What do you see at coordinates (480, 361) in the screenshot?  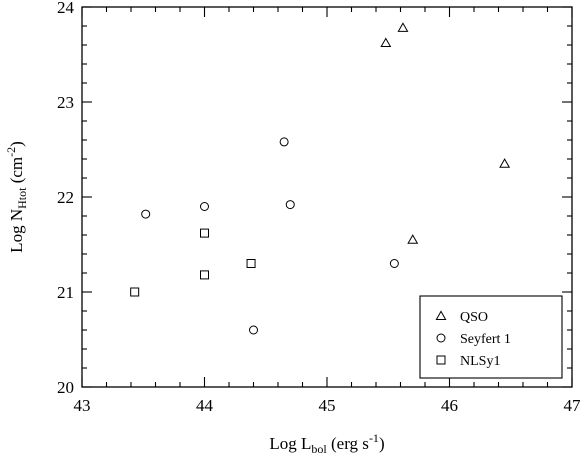 I see `legend-label-nlsy1: NLSy1` at bounding box center [480, 361].